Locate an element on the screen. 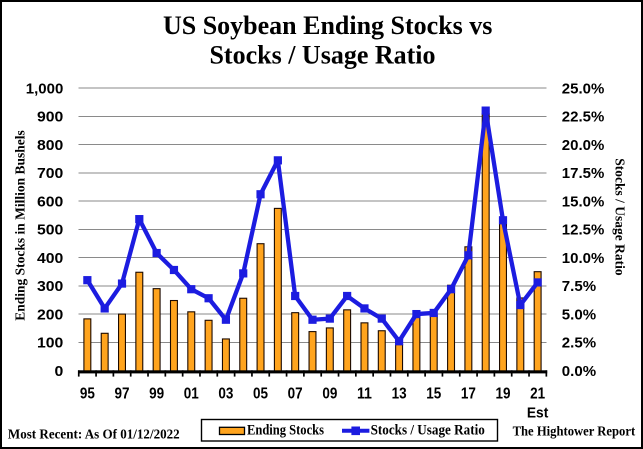 This screenshot has width=643, height=449. svg-text: 09 is located at coordinates (329, 394).